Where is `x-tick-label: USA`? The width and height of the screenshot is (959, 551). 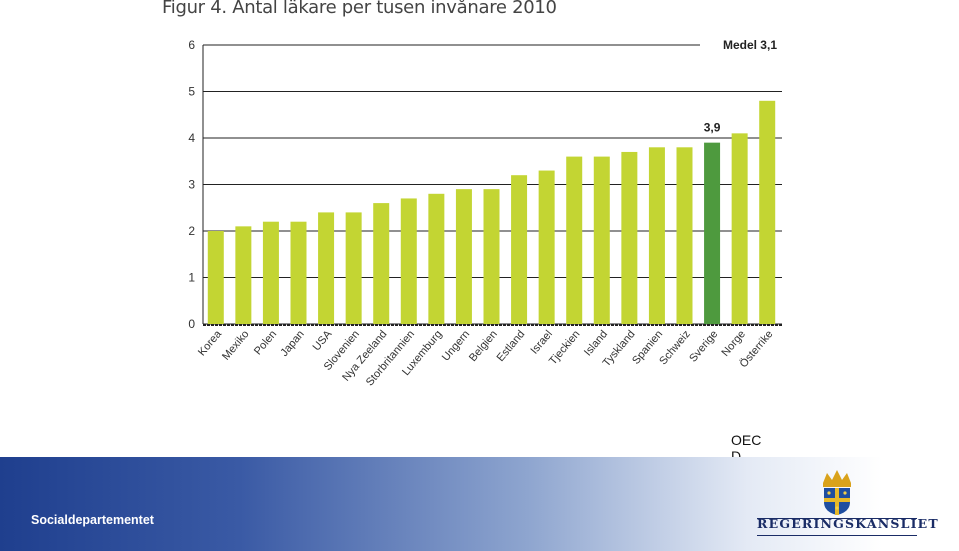 x-tick-label: USA is located at coordinates (323, 341).